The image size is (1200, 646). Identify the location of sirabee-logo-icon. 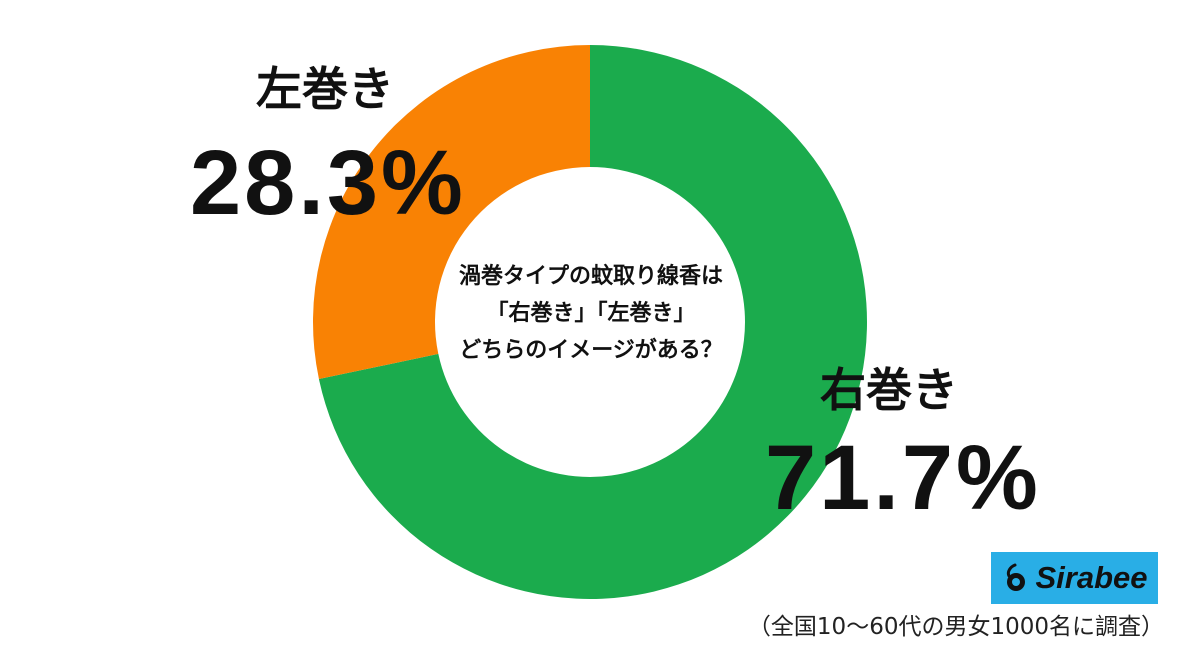
(1016, 577).